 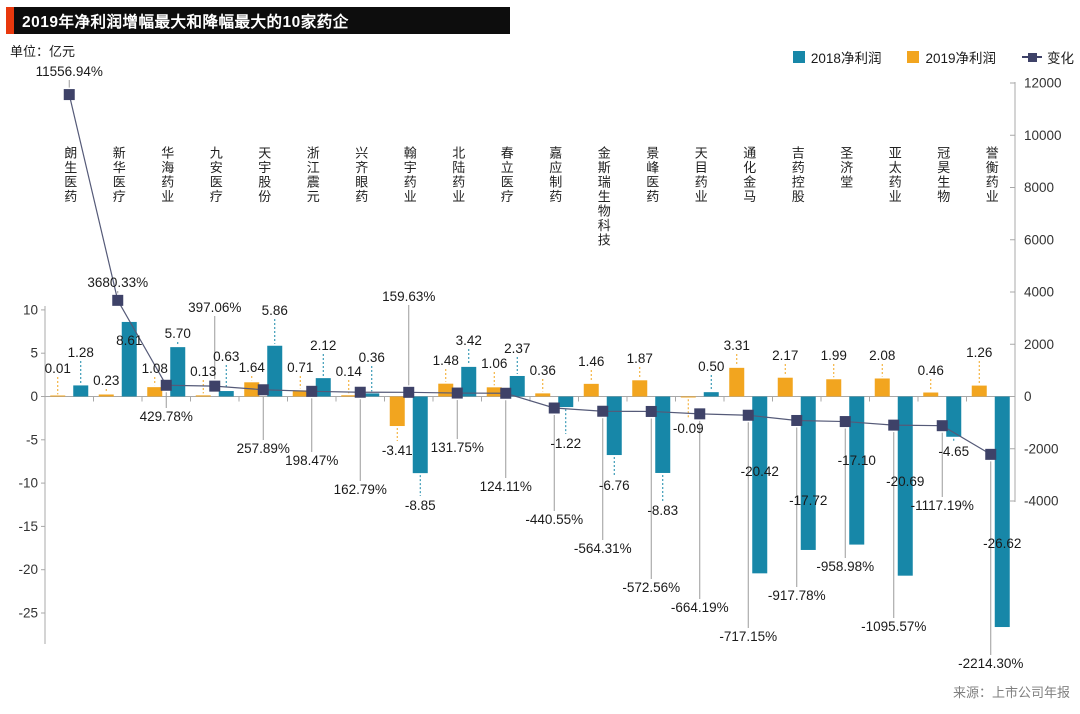 I want to click on pct-change-label: -717.15%, so click(x=748, y=636).